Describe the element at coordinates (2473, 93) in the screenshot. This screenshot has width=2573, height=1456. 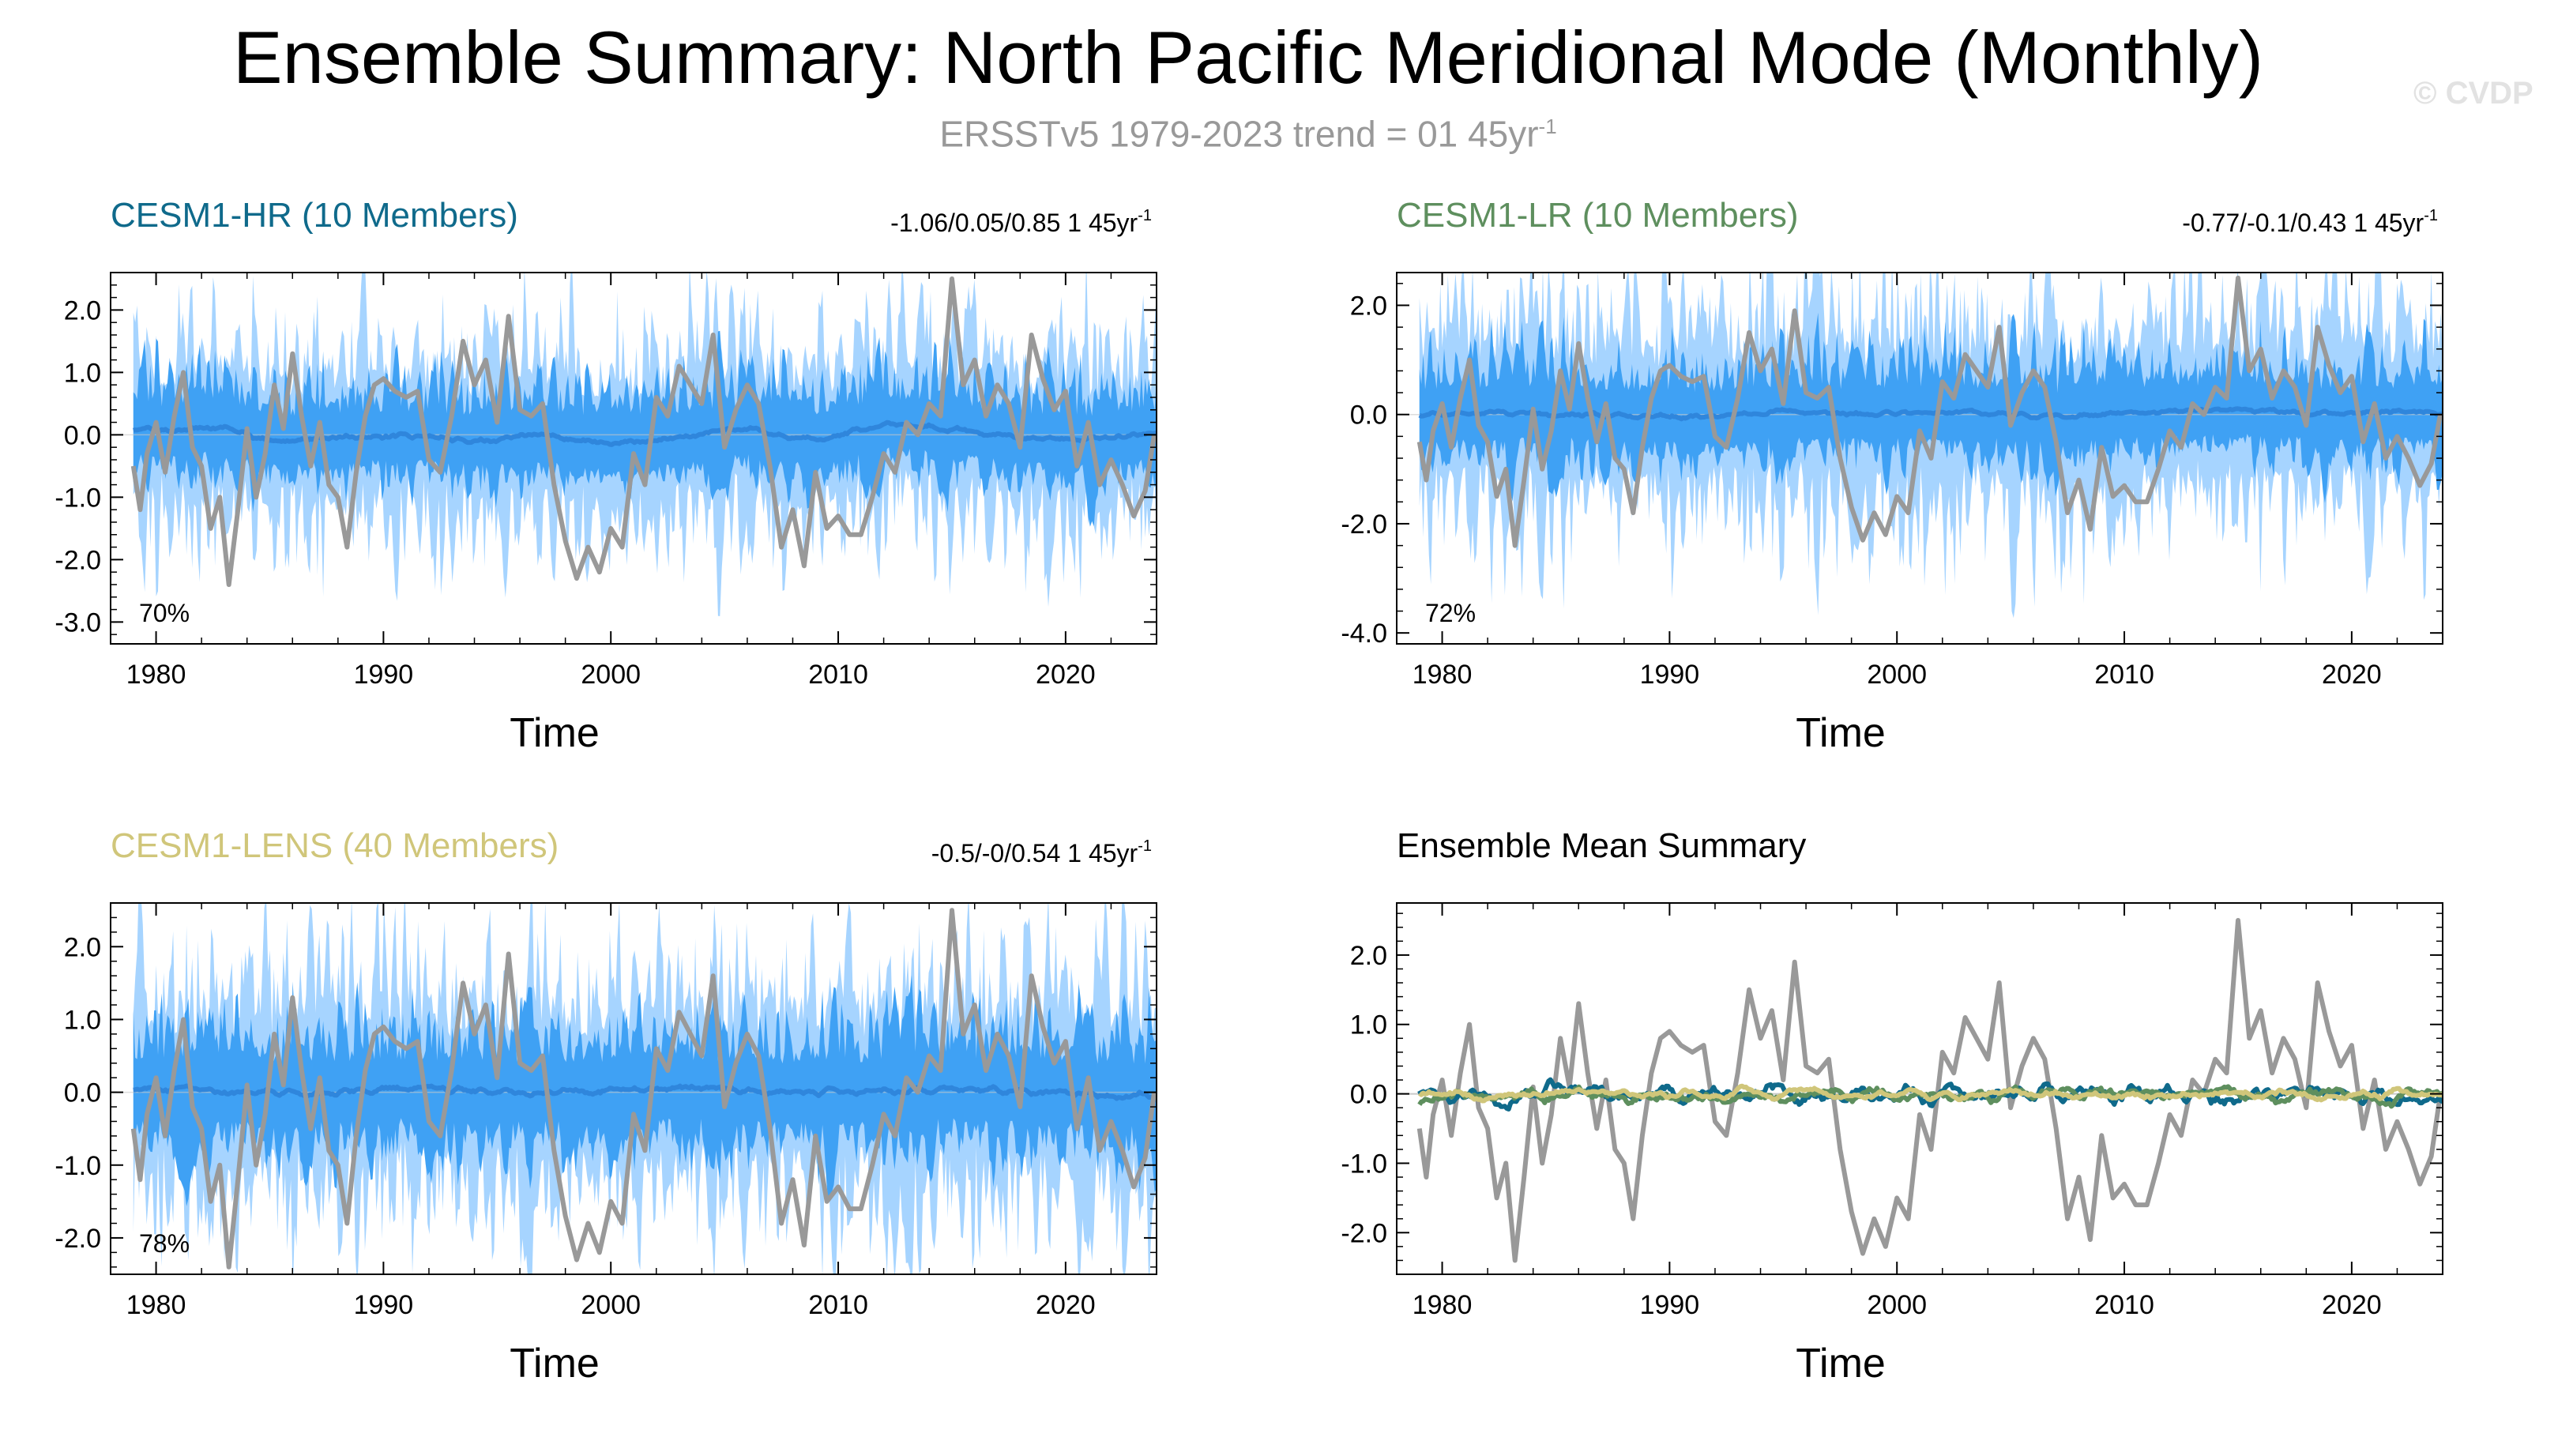
I see `watermark: © CVDP` at that location.